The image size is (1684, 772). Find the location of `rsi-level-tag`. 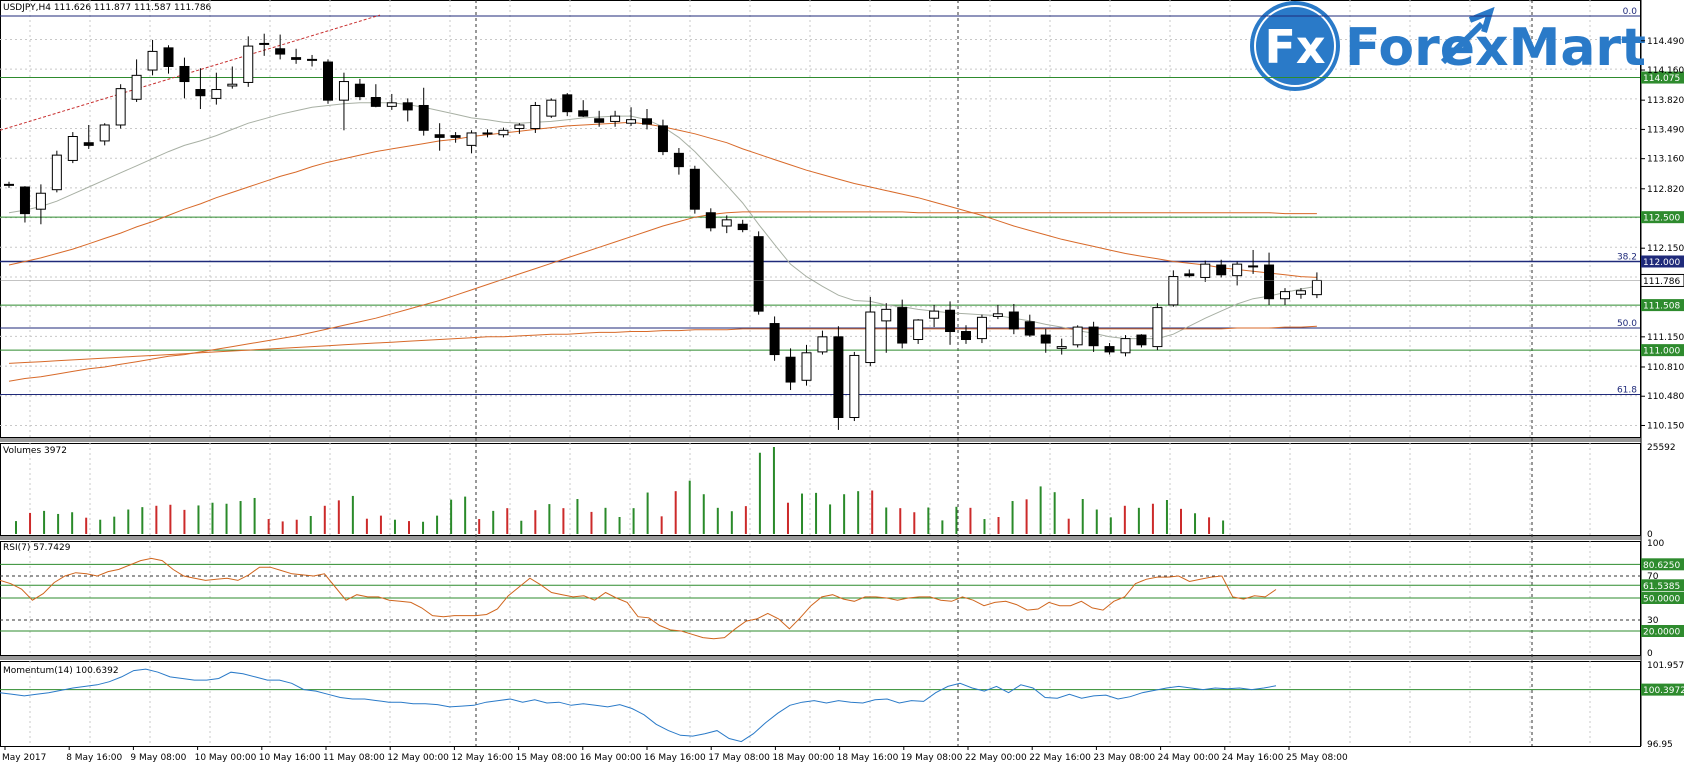

rsi-level-tag is located at coordinates (1662, 598).